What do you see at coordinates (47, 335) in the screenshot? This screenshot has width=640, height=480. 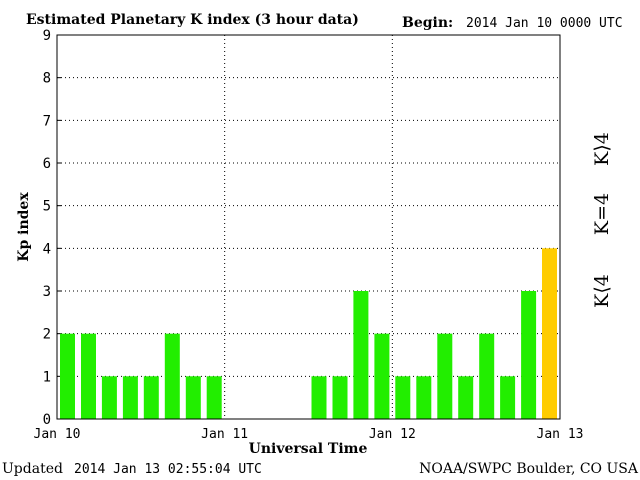 I see `y-tick-label: 2` at bounding box center [47, 335].